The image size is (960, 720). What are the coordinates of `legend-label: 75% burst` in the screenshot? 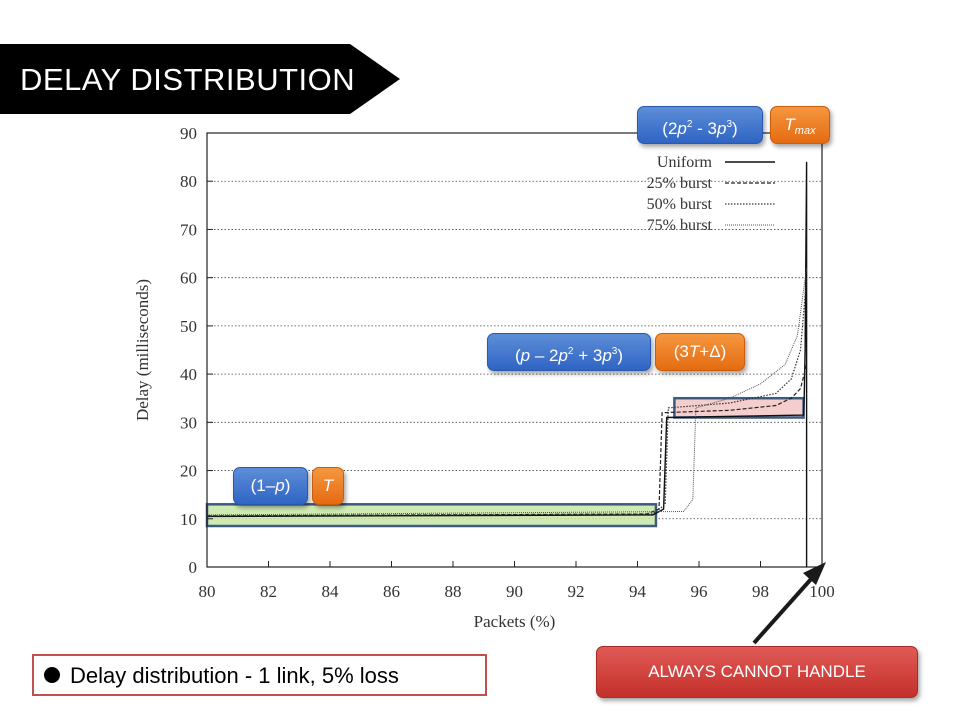 It's located at (680, 225).